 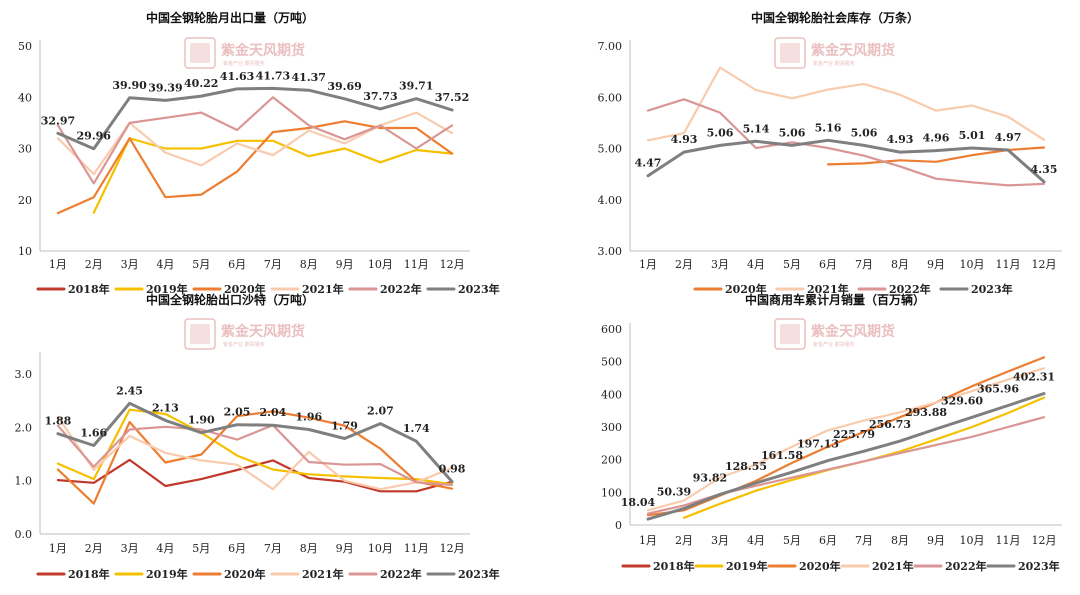 What do you see at coordinates (89, 289) in the screenshot?
I see `legend-label: 2018年` at bounding box center [89, 289].